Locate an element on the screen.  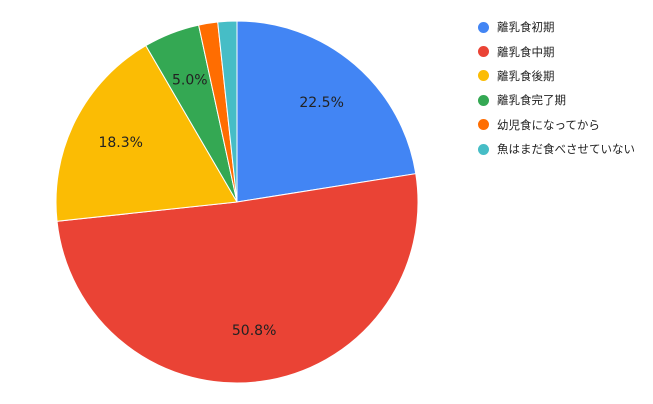
legend-label: 離乳食完了期 is located at coordinates (531, 100).